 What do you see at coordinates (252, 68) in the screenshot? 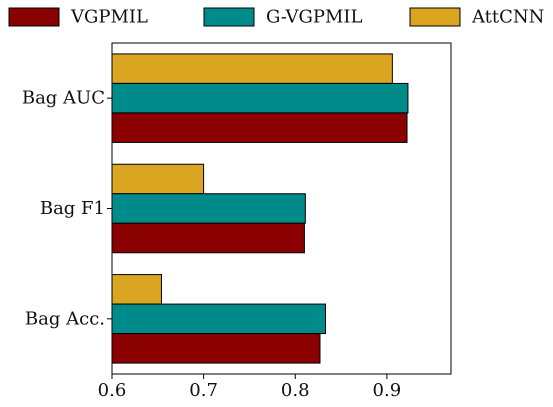
I see `bar-attcnn-bag-auc` at bounding box center [252, 68].